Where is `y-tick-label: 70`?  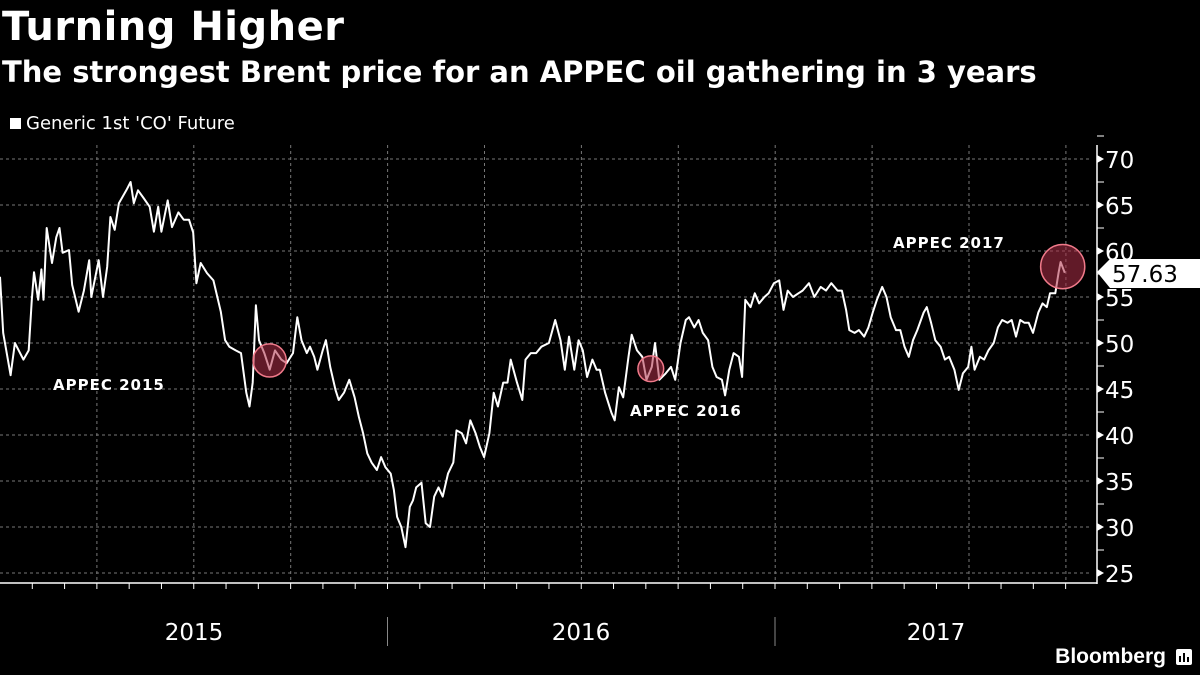 y-tick-label: 70 is located at coordinates (1119, 161).